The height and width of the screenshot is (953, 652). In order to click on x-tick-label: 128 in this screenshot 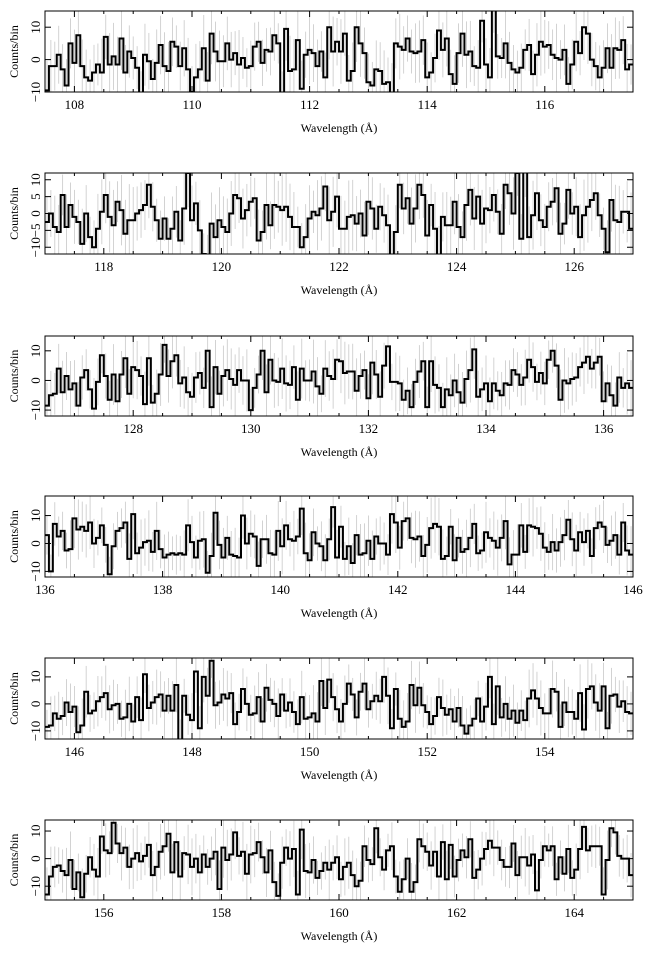, I will do `click(133, 428)`.